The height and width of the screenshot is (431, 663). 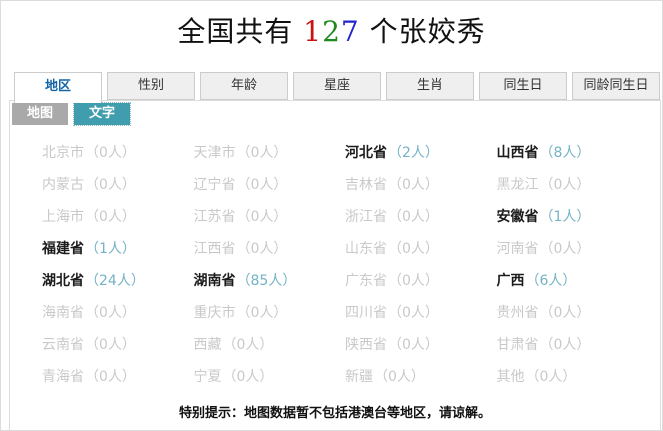 I want to click on province-item: 海南省（0人）, so click(x=118, y=313).